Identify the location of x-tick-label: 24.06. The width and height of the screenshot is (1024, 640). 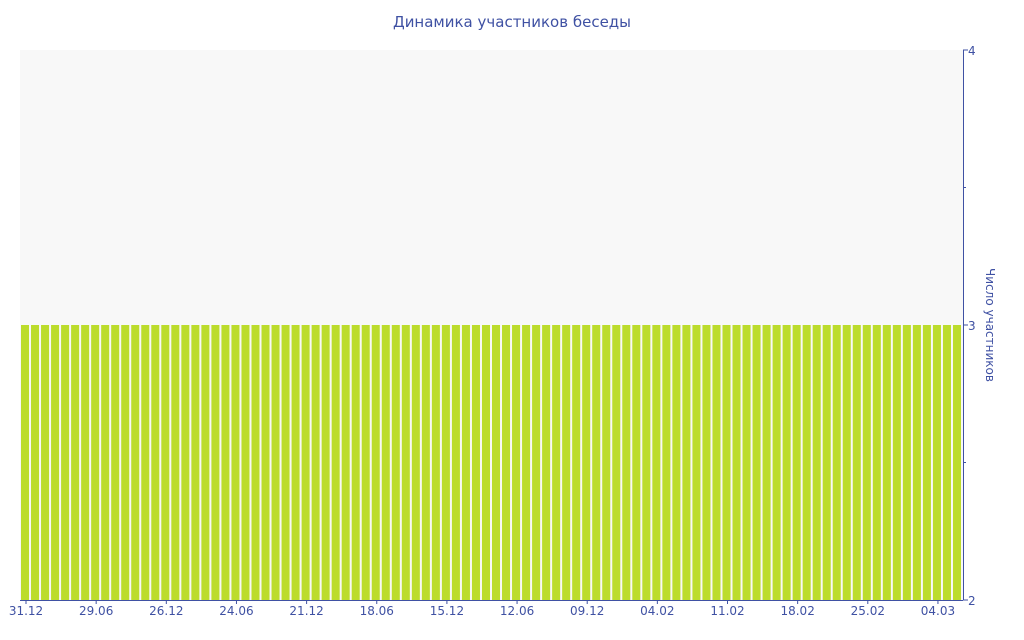
(236, 611).